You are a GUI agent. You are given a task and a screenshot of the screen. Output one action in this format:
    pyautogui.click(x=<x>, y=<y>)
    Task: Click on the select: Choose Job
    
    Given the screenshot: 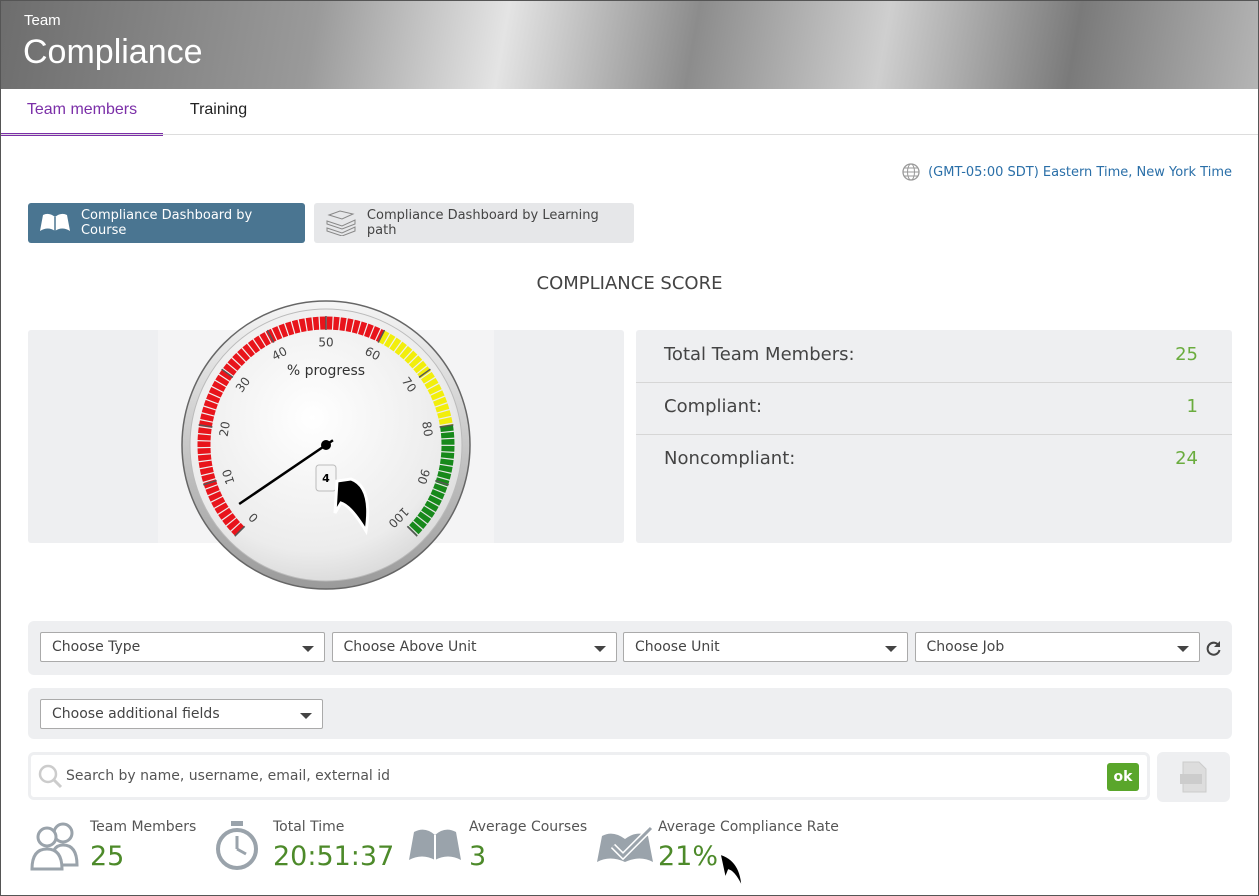 What is the action you would take?
    pyautogui.click(x=1057, y=647)
    